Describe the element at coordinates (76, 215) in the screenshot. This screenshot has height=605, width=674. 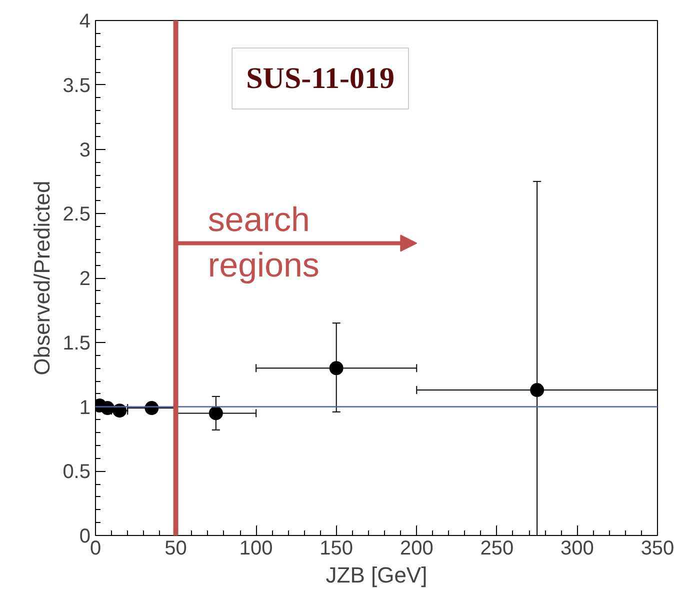
I see `y-tick-label: 2.5` at that location.